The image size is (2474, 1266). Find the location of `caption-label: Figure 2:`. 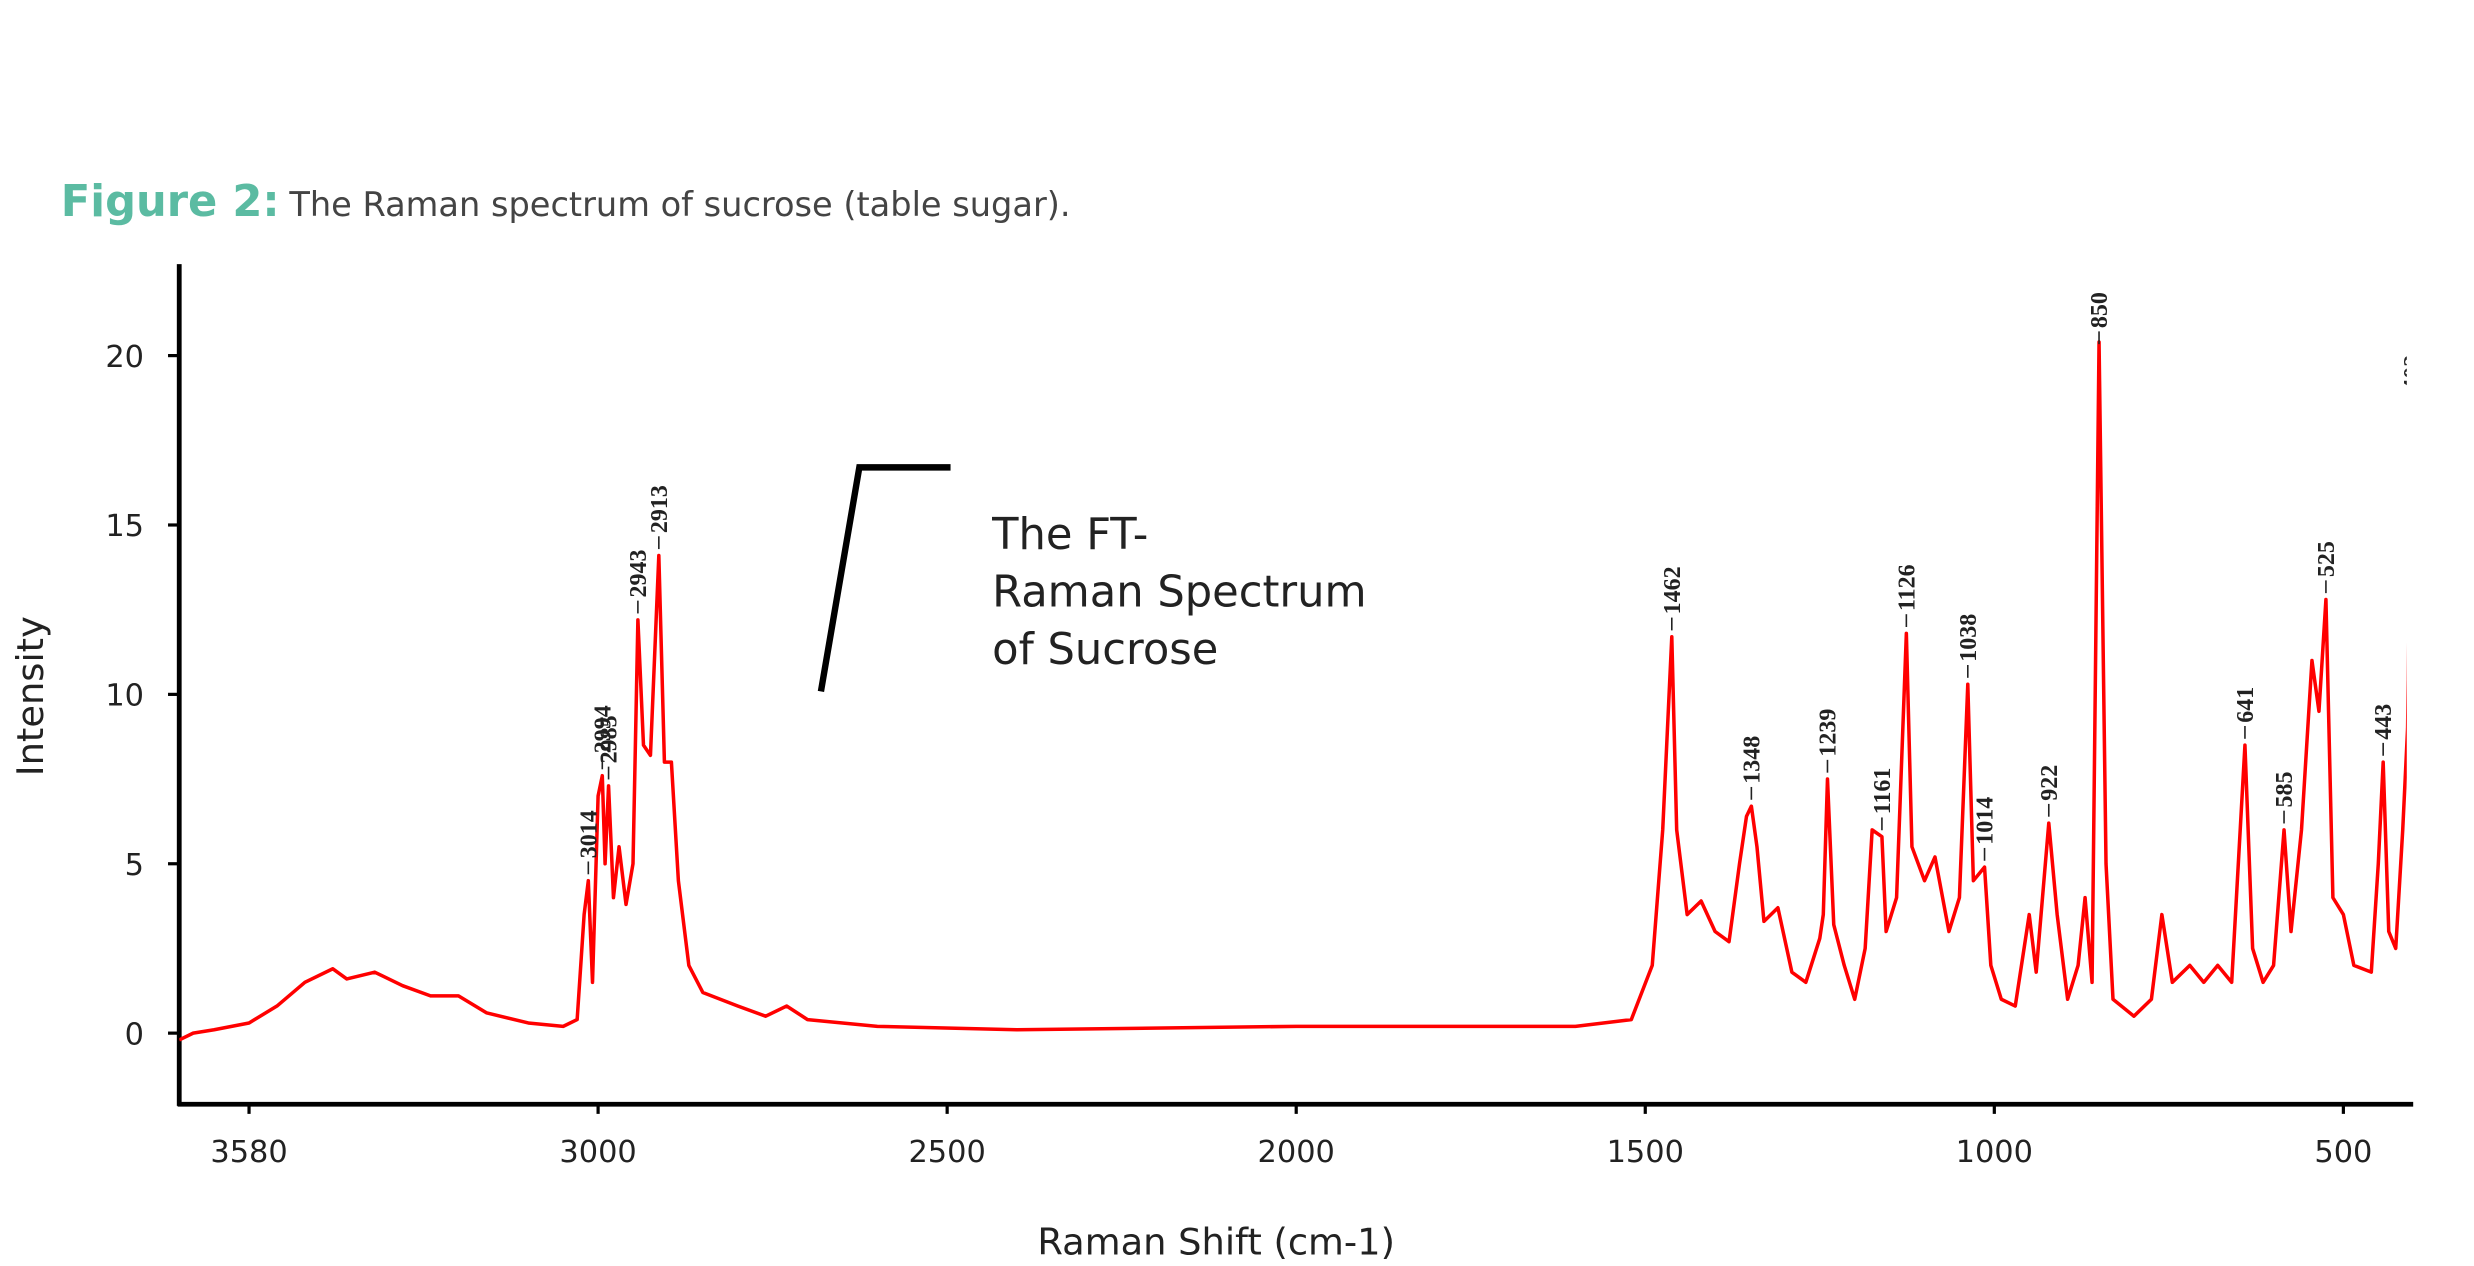

caption-label: Figure 2: is located at coordinates (170, 202).